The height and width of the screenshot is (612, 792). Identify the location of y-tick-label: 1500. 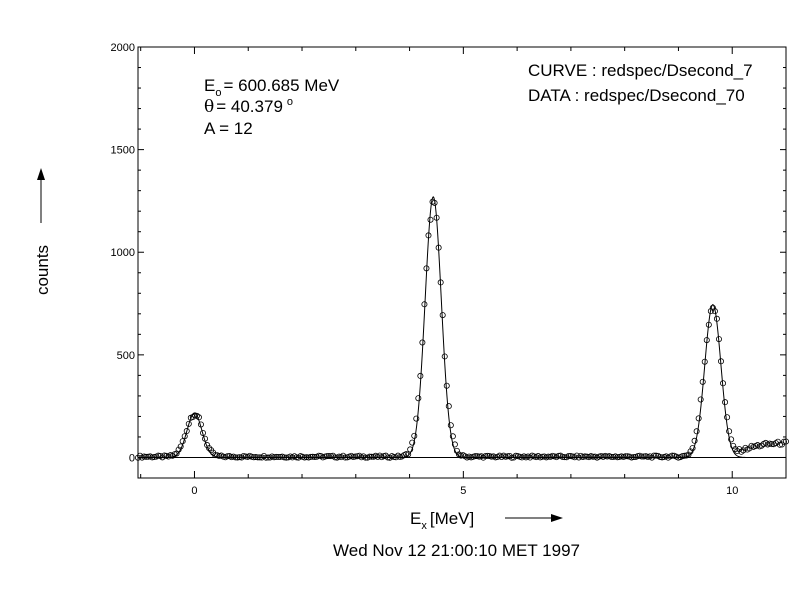
(123, 151).